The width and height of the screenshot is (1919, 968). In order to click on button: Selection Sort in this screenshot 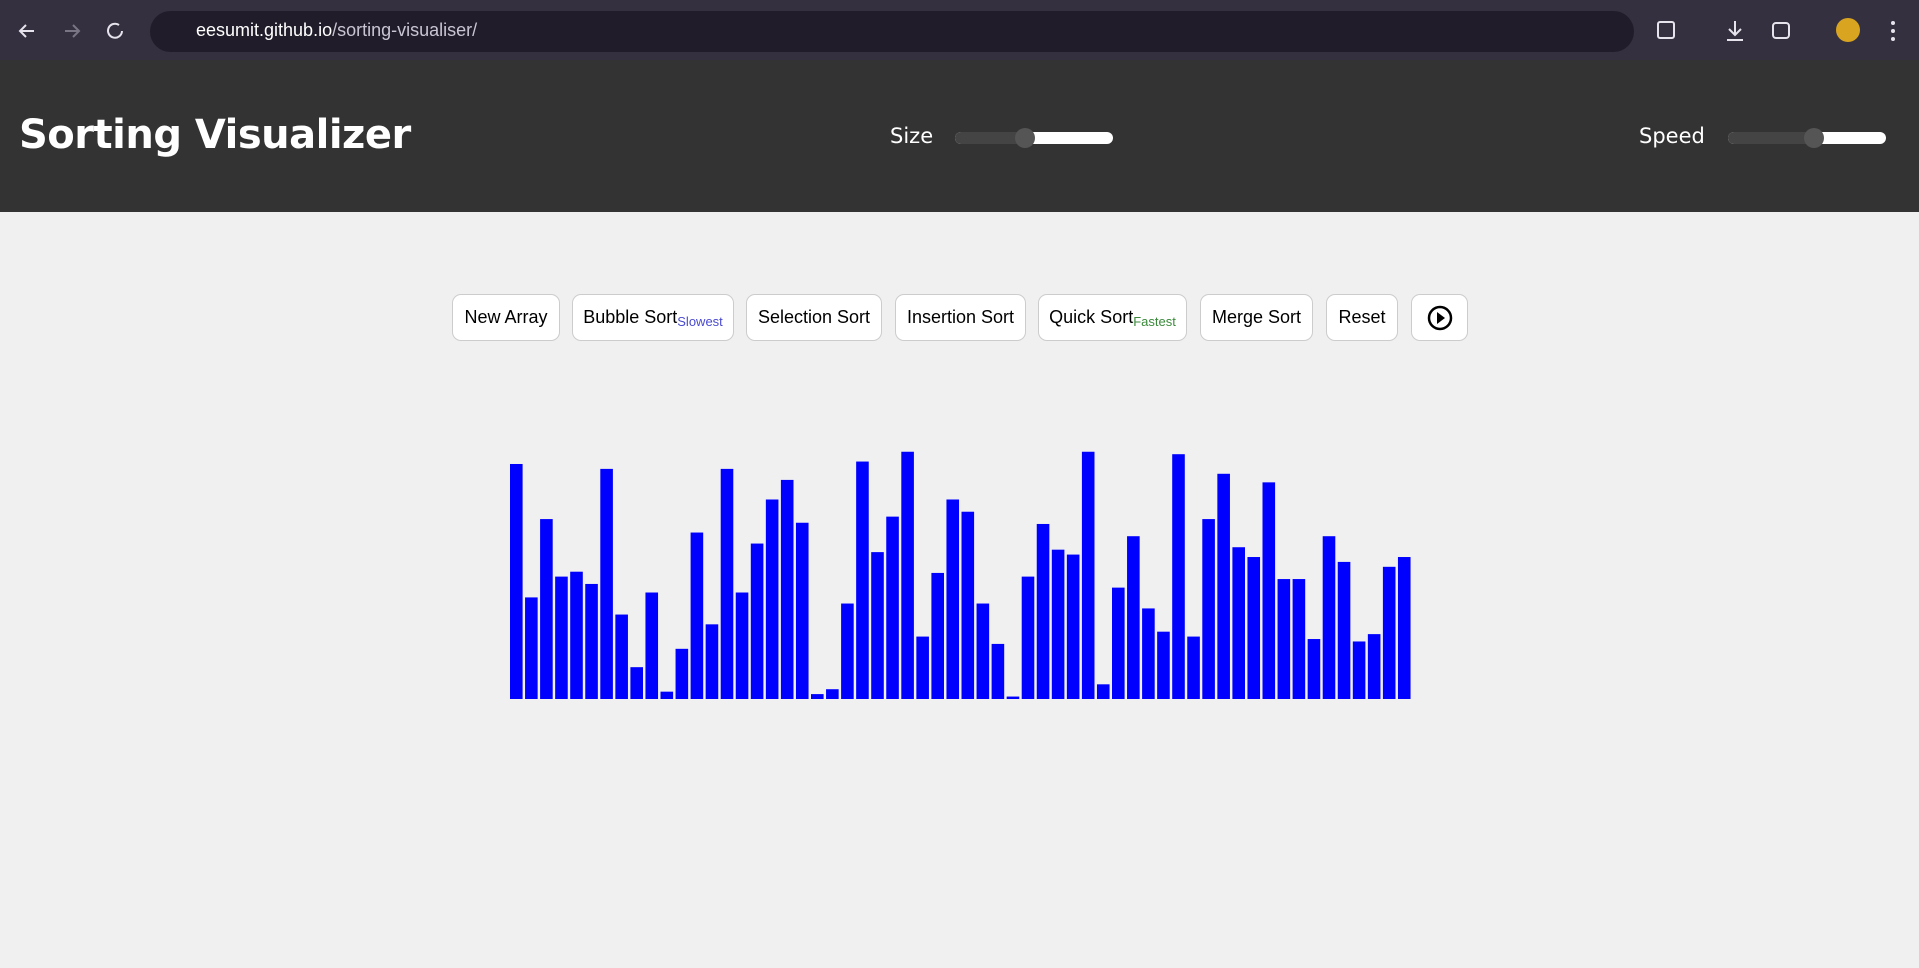, I will do `click(814, 317)`.